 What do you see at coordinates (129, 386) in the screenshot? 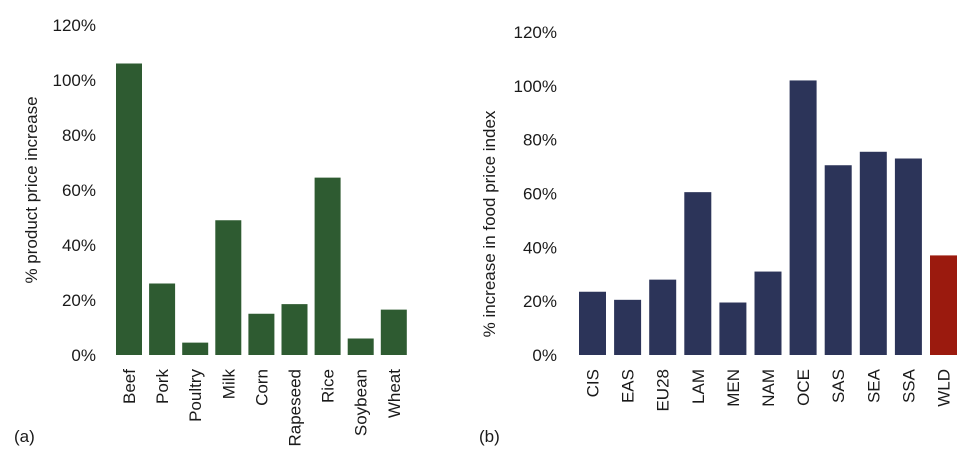
I see `x-tick-label: Beef` at bounding box center [129, 386].